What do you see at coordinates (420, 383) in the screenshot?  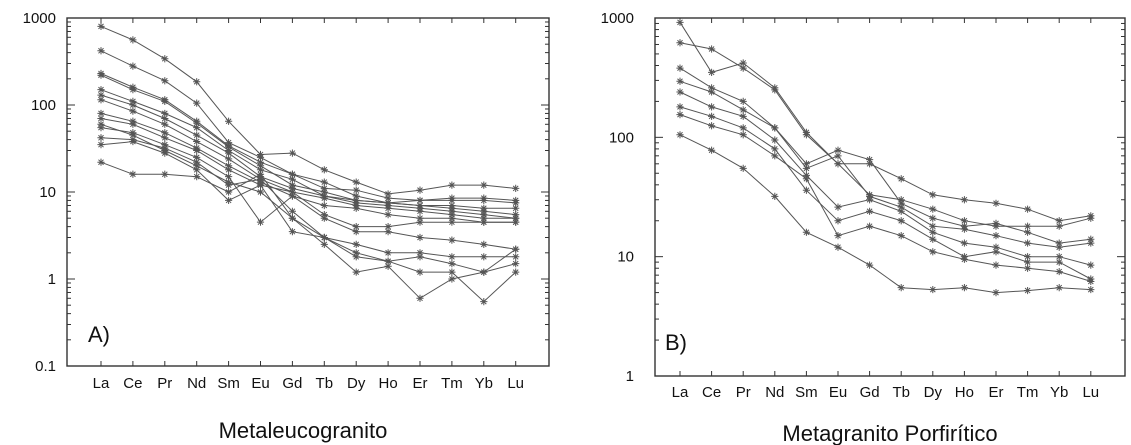 I see `x-tick-label: Er` at bounding box center [420, 383].